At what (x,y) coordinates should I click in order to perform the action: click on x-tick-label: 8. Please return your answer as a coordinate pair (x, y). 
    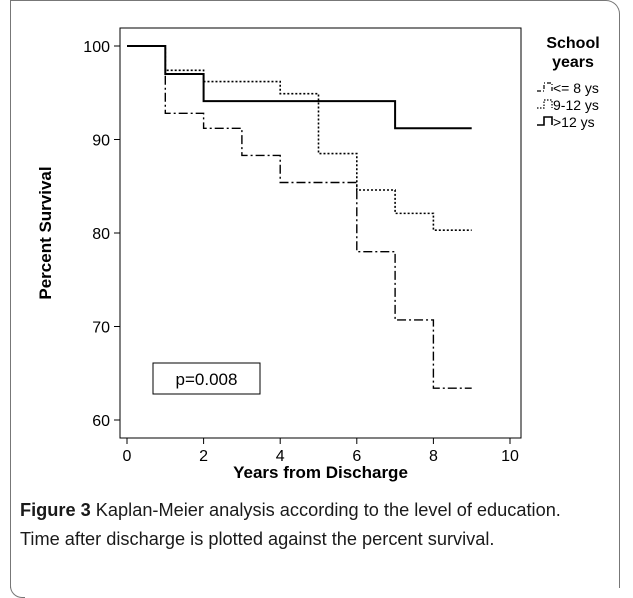
    Looking at the image, I should click on (433, 456).